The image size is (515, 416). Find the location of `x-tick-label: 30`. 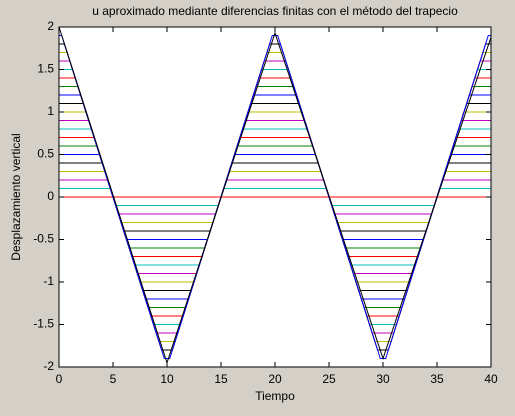

x-tick-label: 30 is located at coordinates (383, 379).